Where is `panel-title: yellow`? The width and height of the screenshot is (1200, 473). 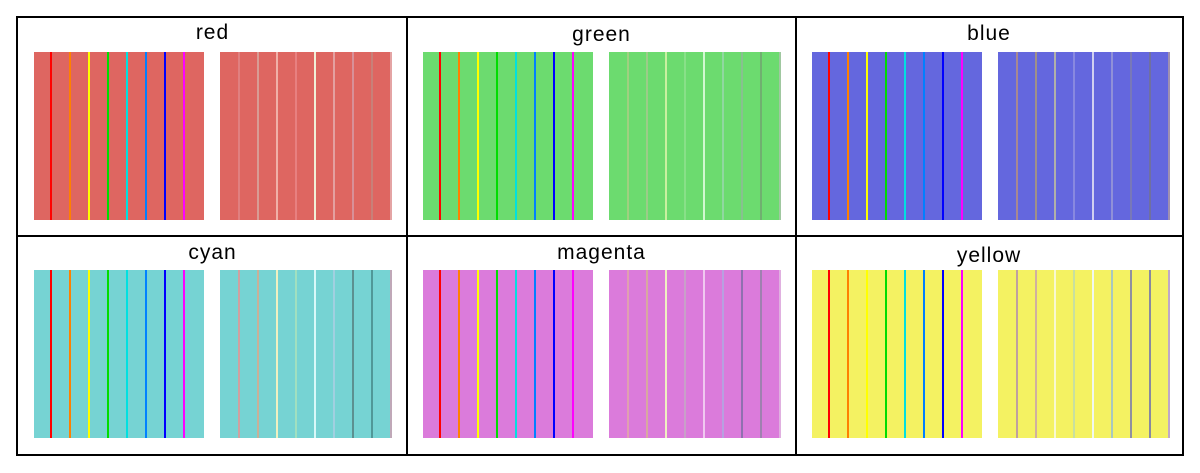
panel-title: yellow is located at coordinates (989, 255).